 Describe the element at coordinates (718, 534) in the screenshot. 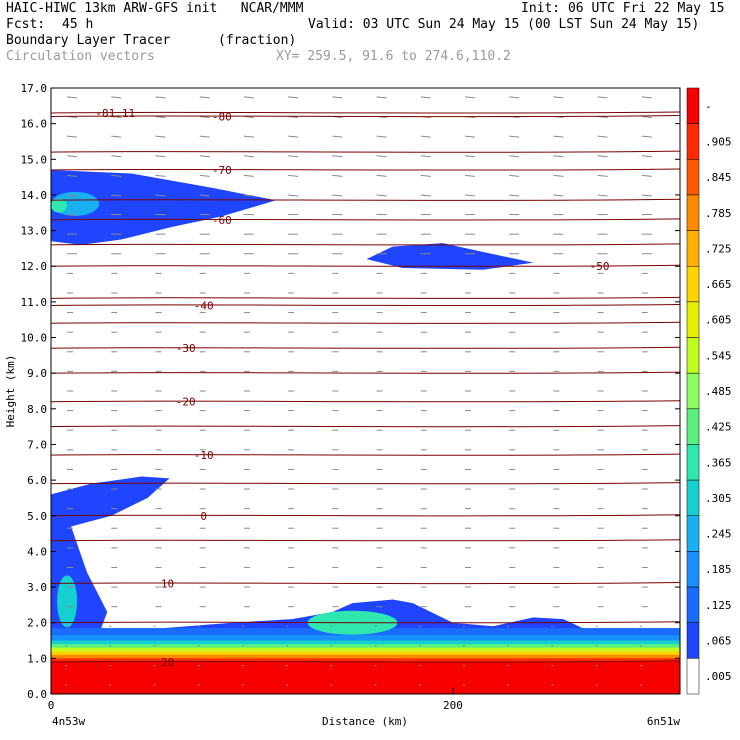

I see `colorbar-label: .245` at that location.